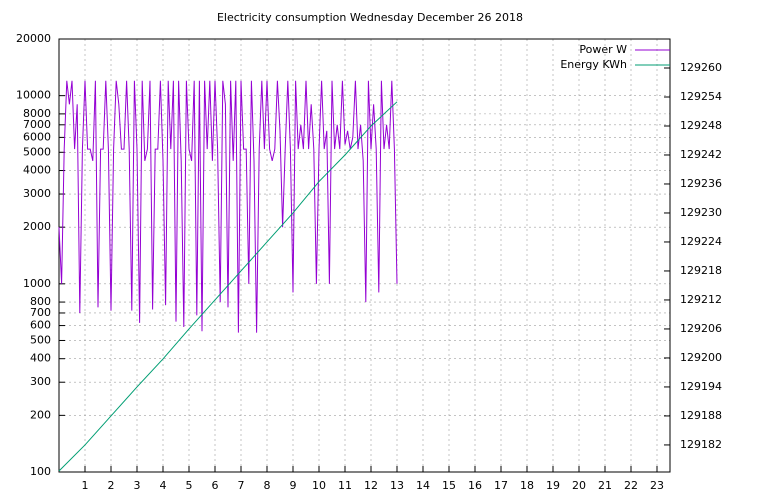 The width and height of the screenshot is (768, 500). Describe the element at coordinates (241, 485) in the screenshot. I see `x-tick-label: 7` at that location.